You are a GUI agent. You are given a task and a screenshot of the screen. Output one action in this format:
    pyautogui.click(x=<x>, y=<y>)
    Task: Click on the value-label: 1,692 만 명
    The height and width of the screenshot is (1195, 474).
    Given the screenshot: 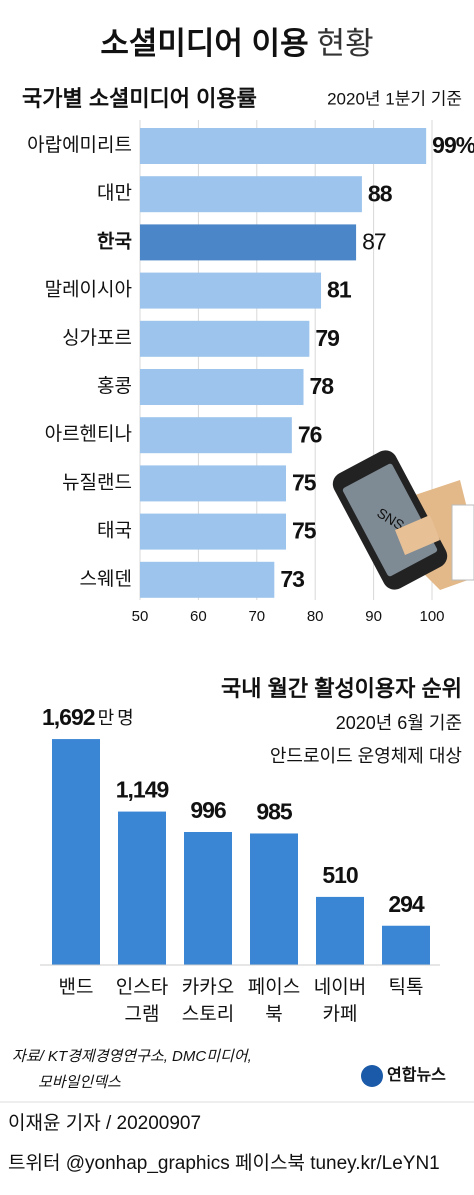 What is the action you would take?
    pyautogui.click(x=87, y=717)
    